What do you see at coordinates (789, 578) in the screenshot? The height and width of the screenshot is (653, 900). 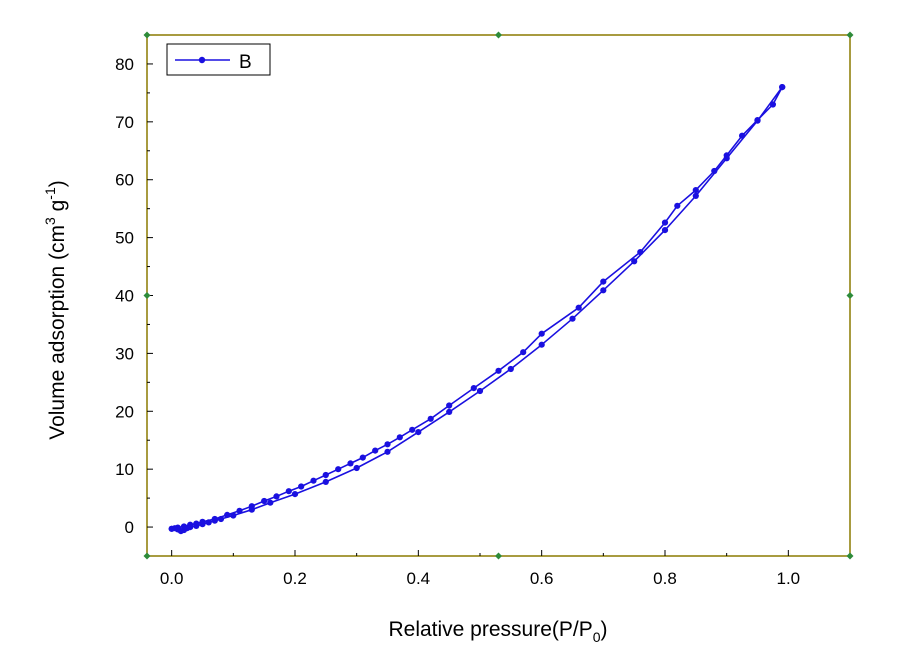 I see `x-tick-label: 1.0` at bounding box center [789, 578].